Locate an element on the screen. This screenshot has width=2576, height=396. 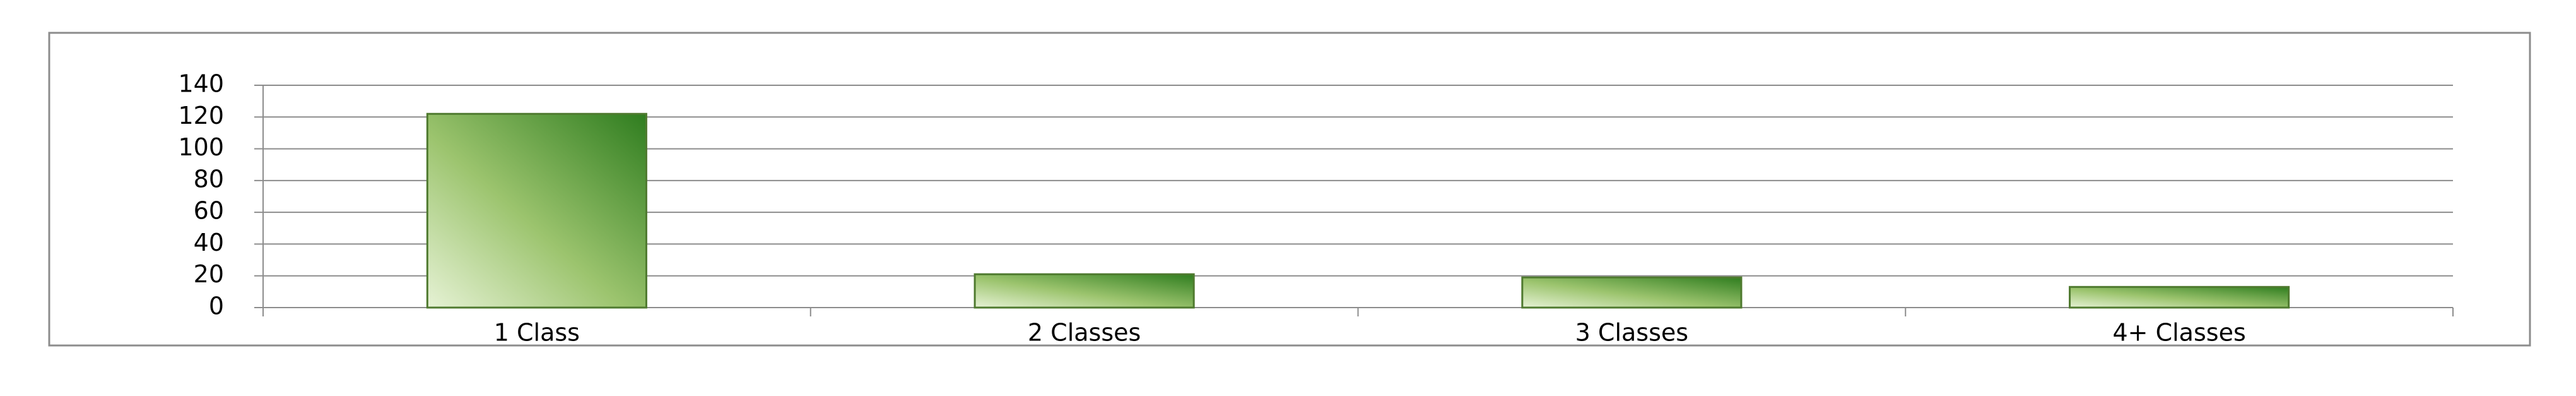
y-tick-label: 100 is located at coordinates (201, 147).